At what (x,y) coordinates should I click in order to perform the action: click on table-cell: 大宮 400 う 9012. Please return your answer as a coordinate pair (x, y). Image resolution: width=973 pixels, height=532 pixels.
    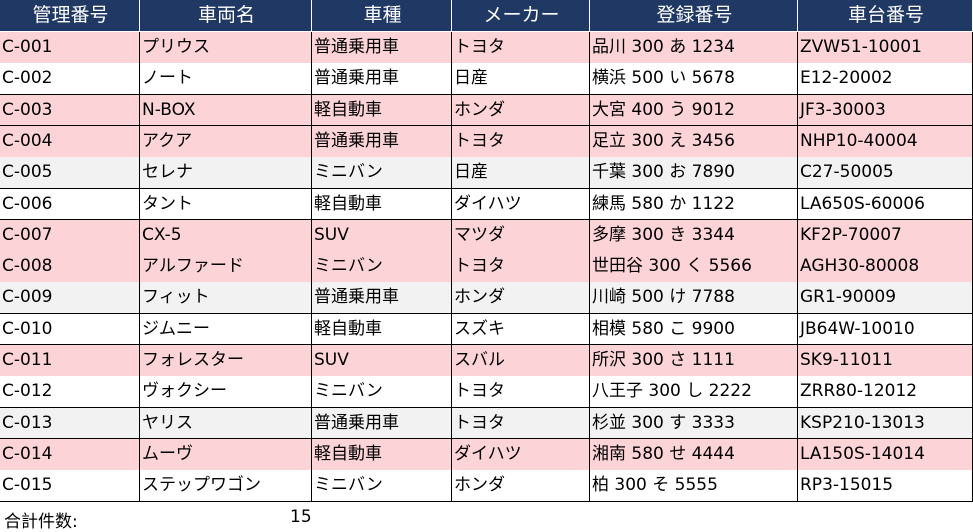
    Looking at the image, I should click on (694, 110).